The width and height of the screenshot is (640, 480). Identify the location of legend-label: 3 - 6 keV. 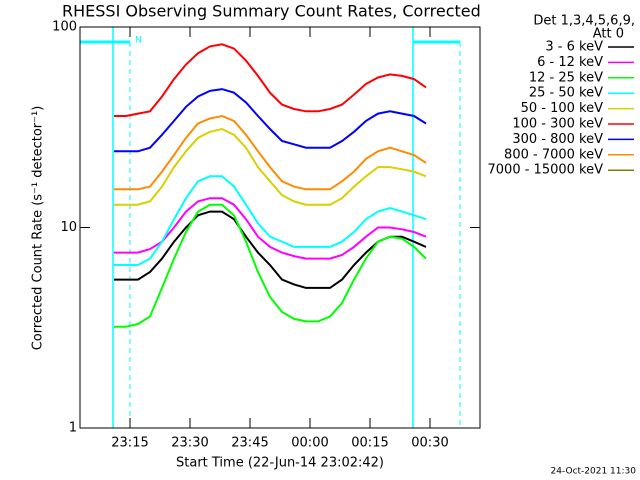
(574, 47).